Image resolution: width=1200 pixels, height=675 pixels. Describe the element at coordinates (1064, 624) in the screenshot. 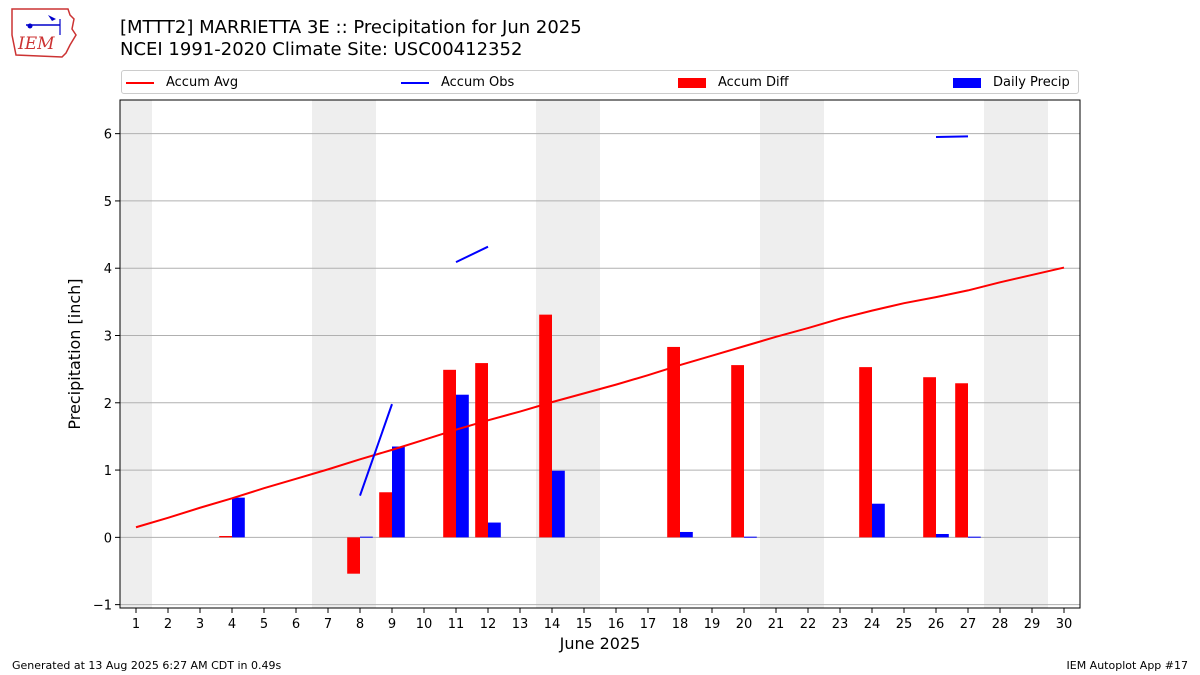

I see `x-tick-label-30: 30` at that location.